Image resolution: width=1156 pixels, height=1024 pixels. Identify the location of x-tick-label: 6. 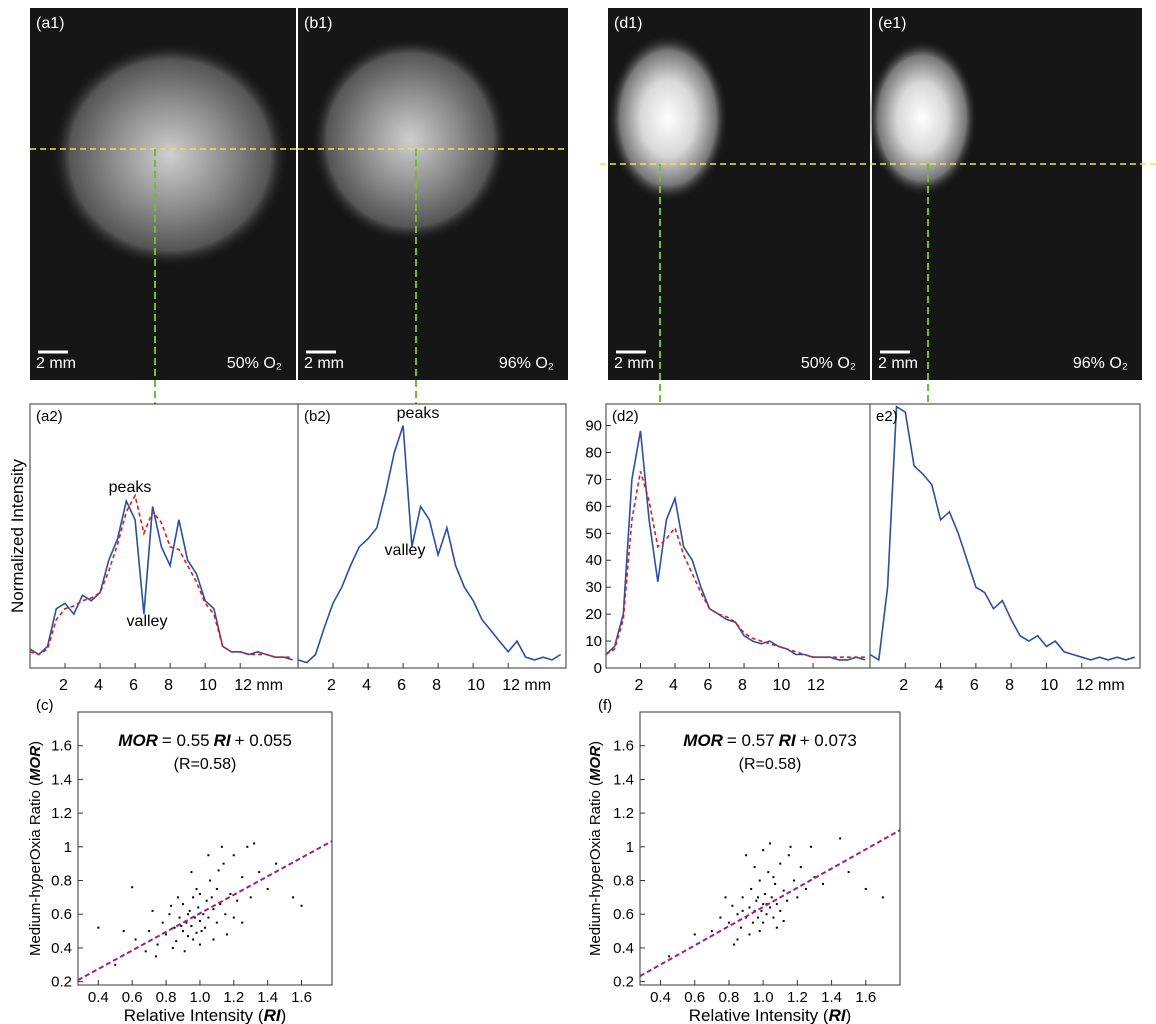
(133, 685).